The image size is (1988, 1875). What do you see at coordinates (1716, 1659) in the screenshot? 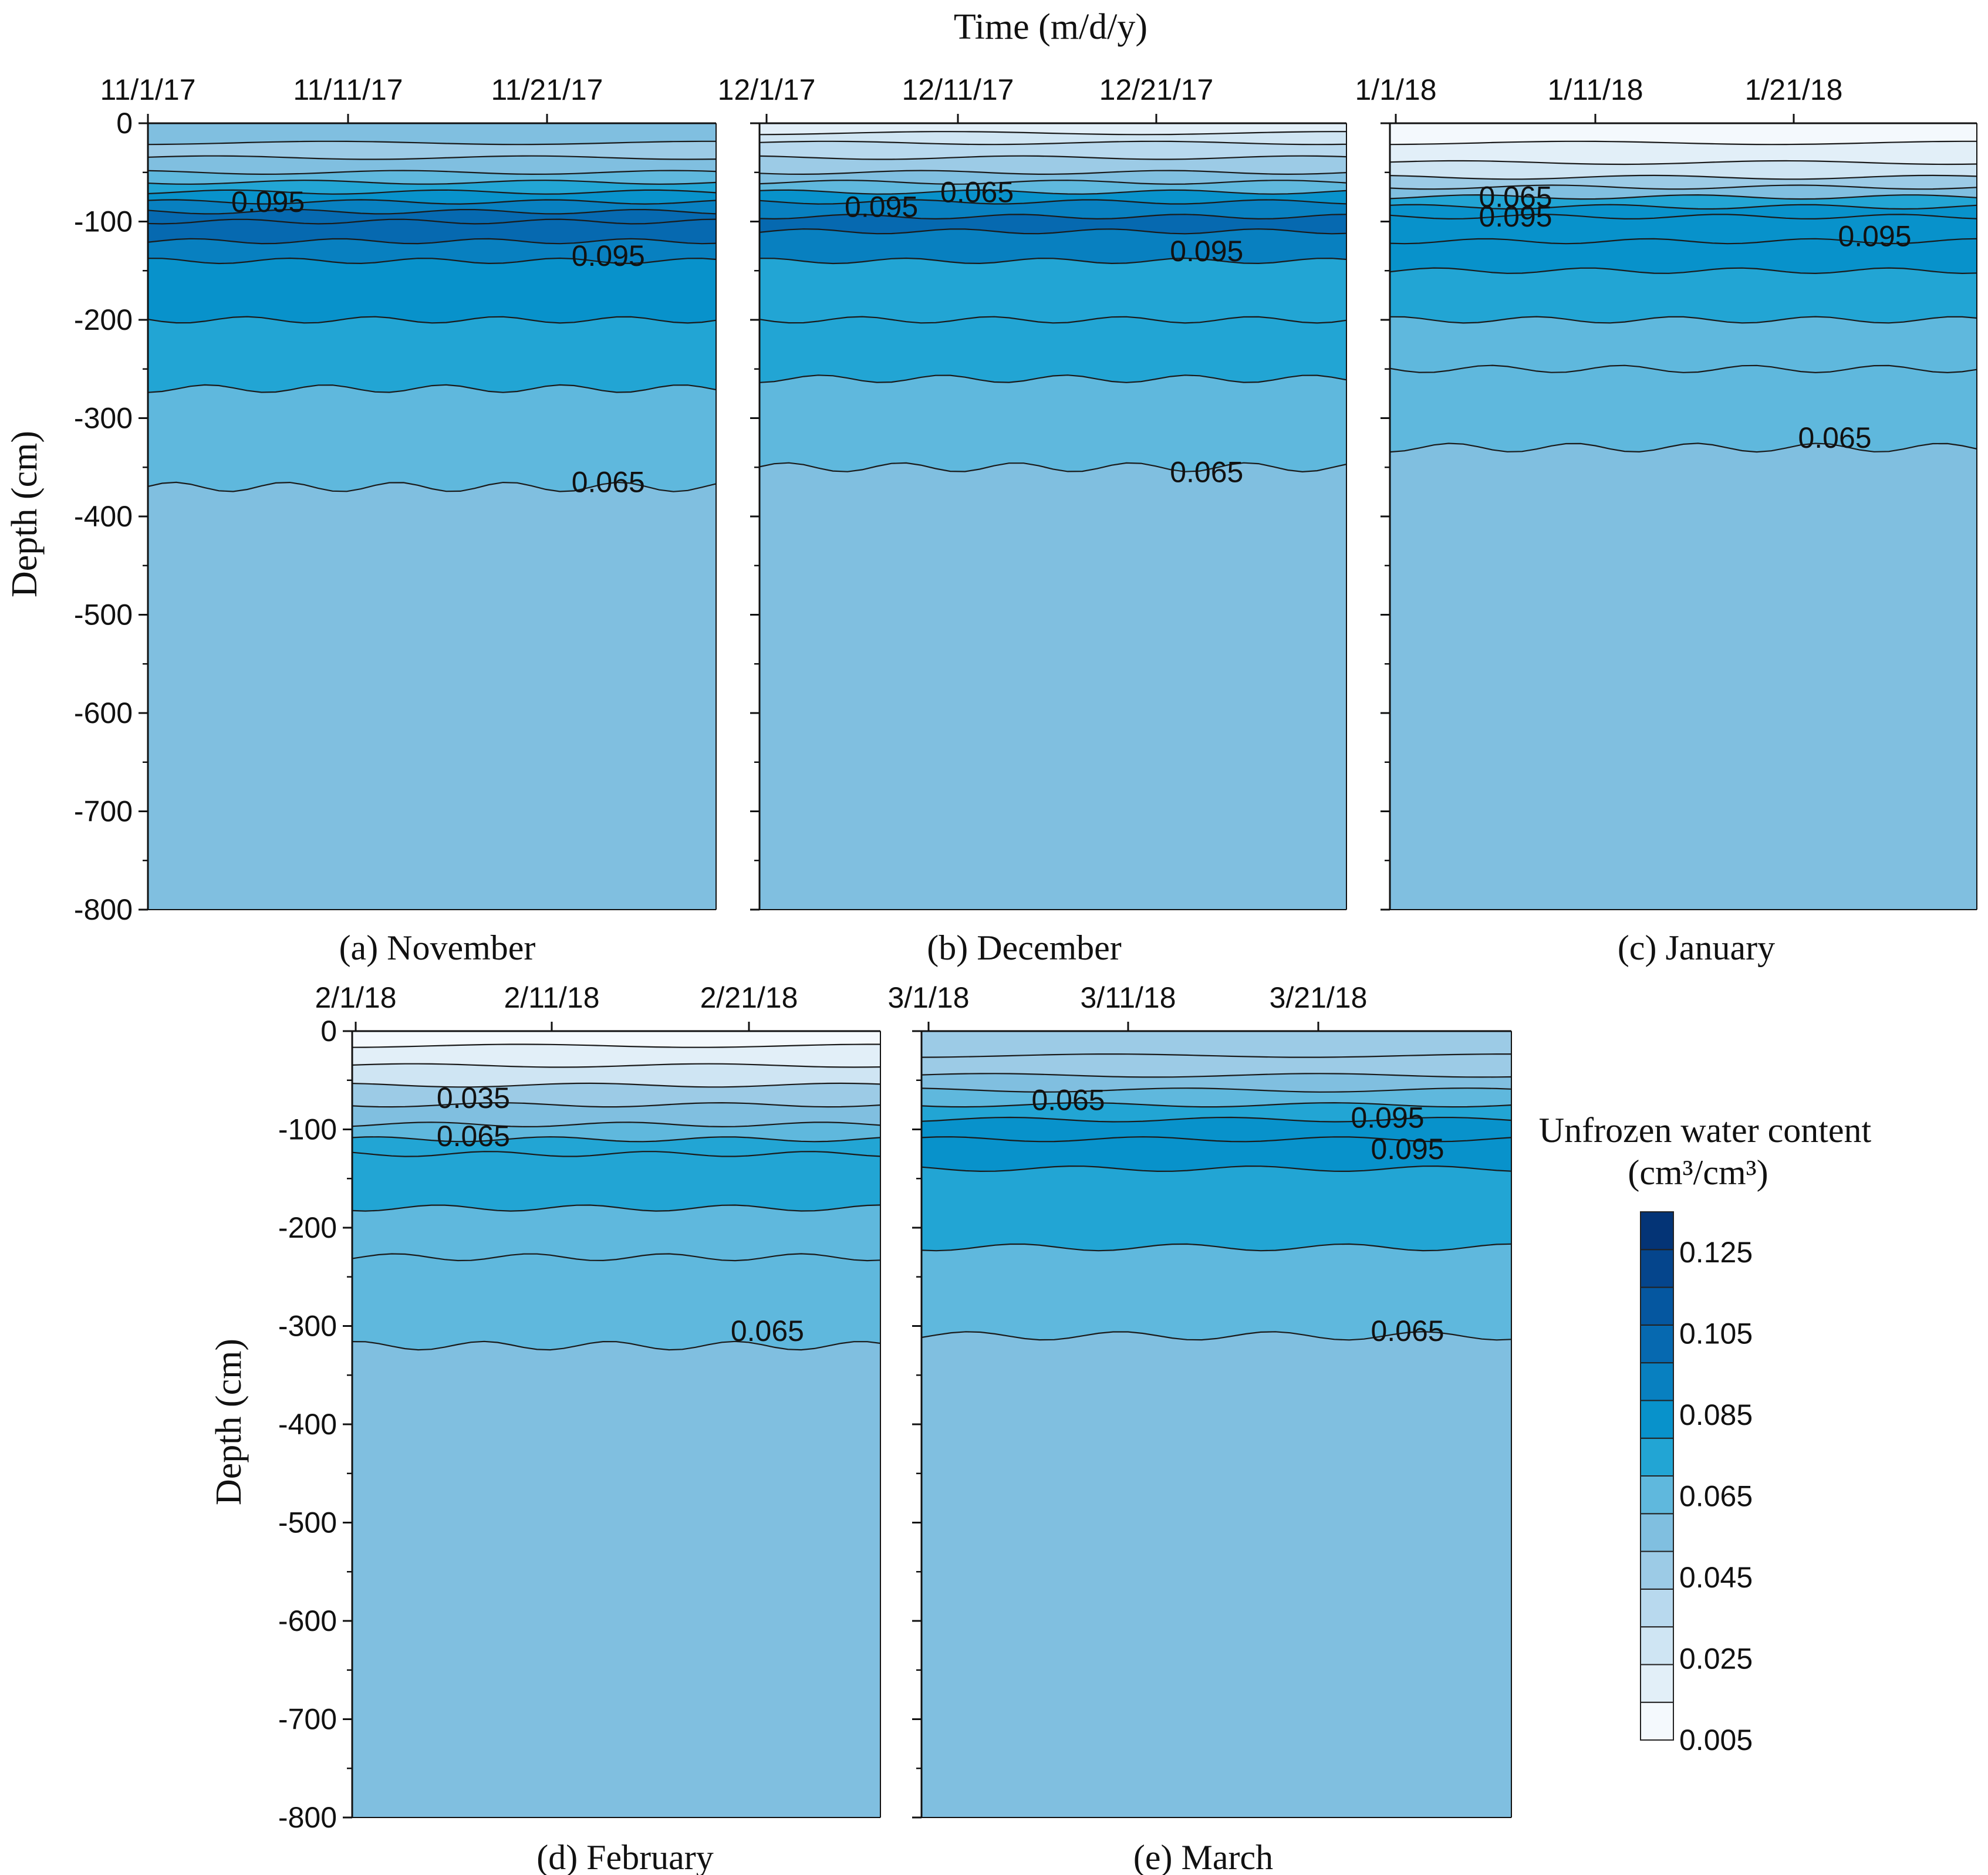
I see `colorbar-tick-label: 0.025` at bounding box center [1716, 1659].